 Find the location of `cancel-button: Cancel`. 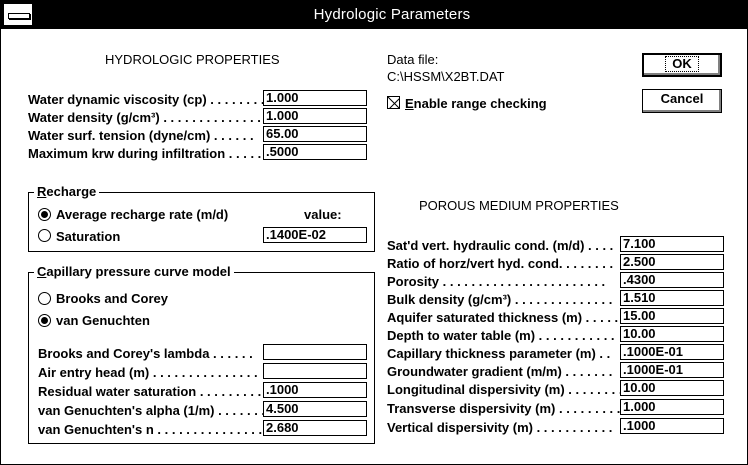

cancel-button: Cancel is located at coordinates (682, 101).